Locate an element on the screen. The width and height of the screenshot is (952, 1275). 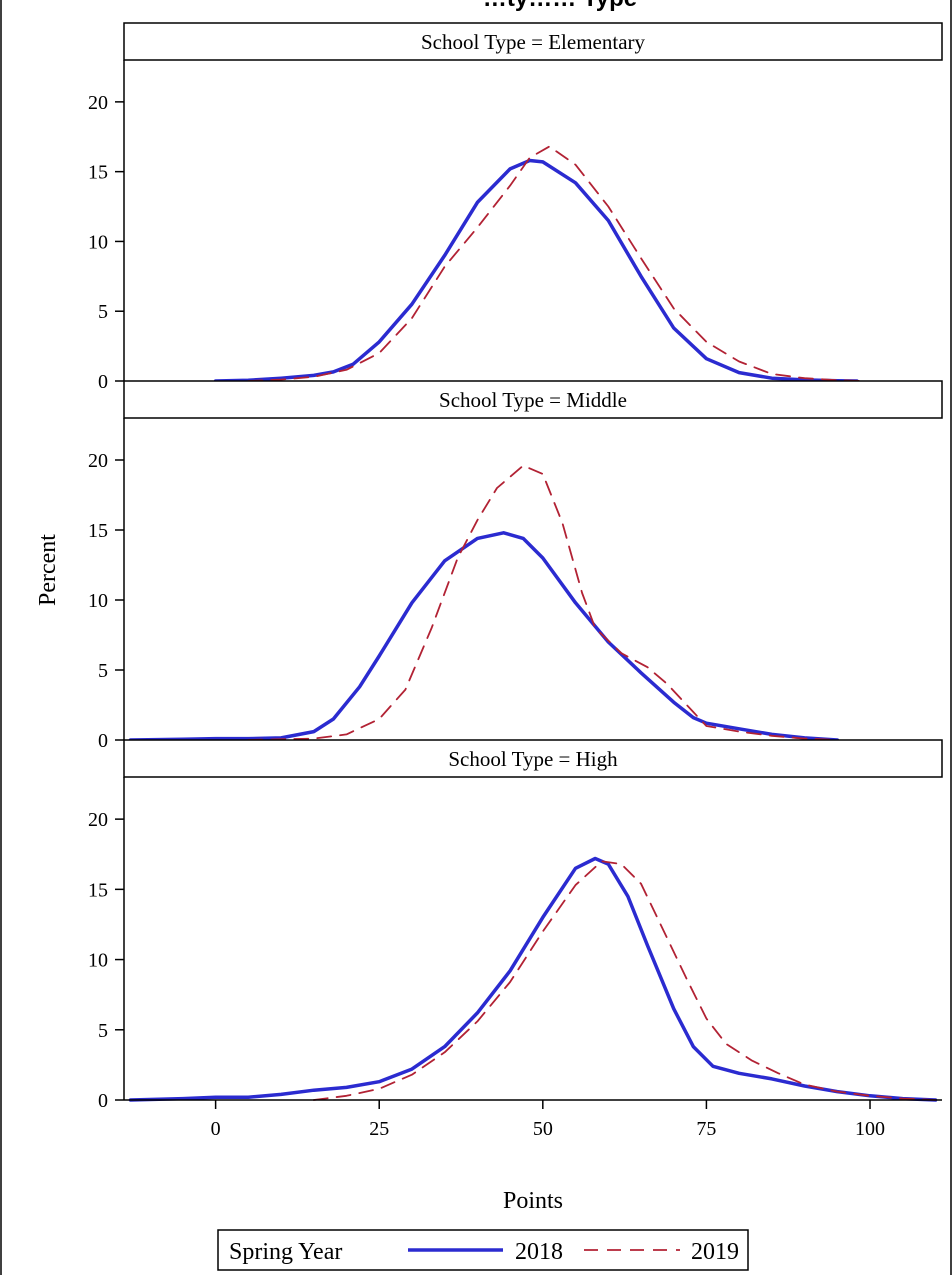
x-tick-label: 0 is located at coordinates (216, 1129).